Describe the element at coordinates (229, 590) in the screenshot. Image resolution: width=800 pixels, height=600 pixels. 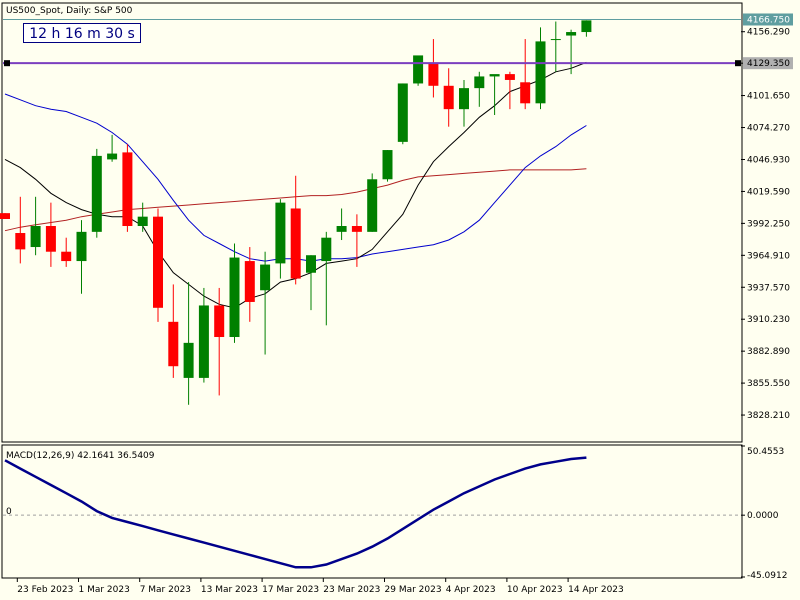
I see `time-tick-label: 13 Mar 2023` at that location.